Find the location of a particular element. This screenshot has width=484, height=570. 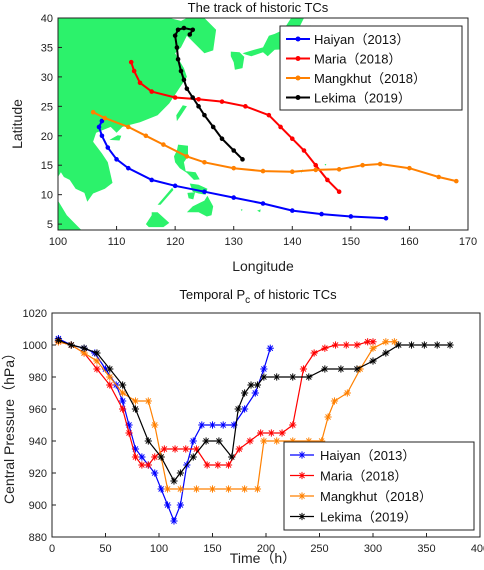

mangkhut-legend-label: Mangkhut（2018） is located at coordinates (376, 496).